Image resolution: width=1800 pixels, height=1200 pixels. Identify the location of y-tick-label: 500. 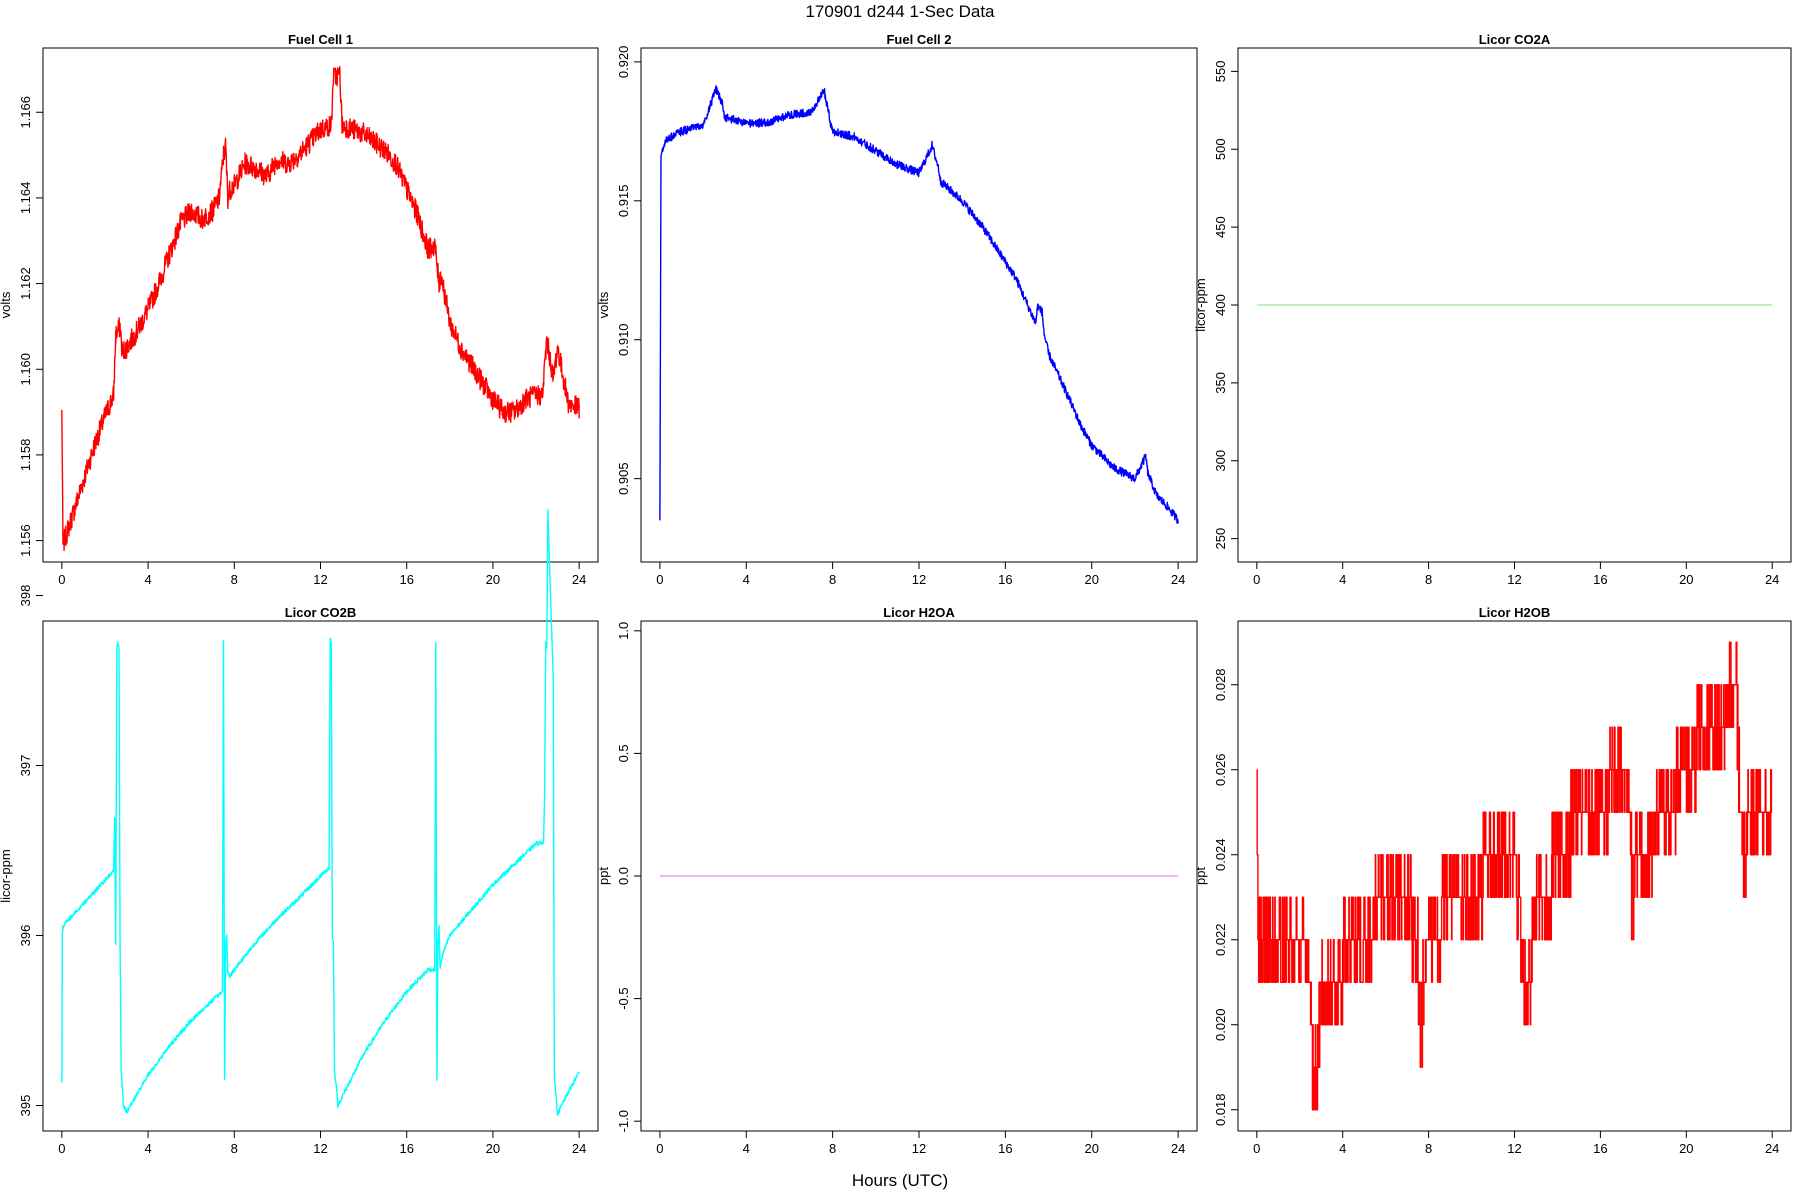
(1220, 149).